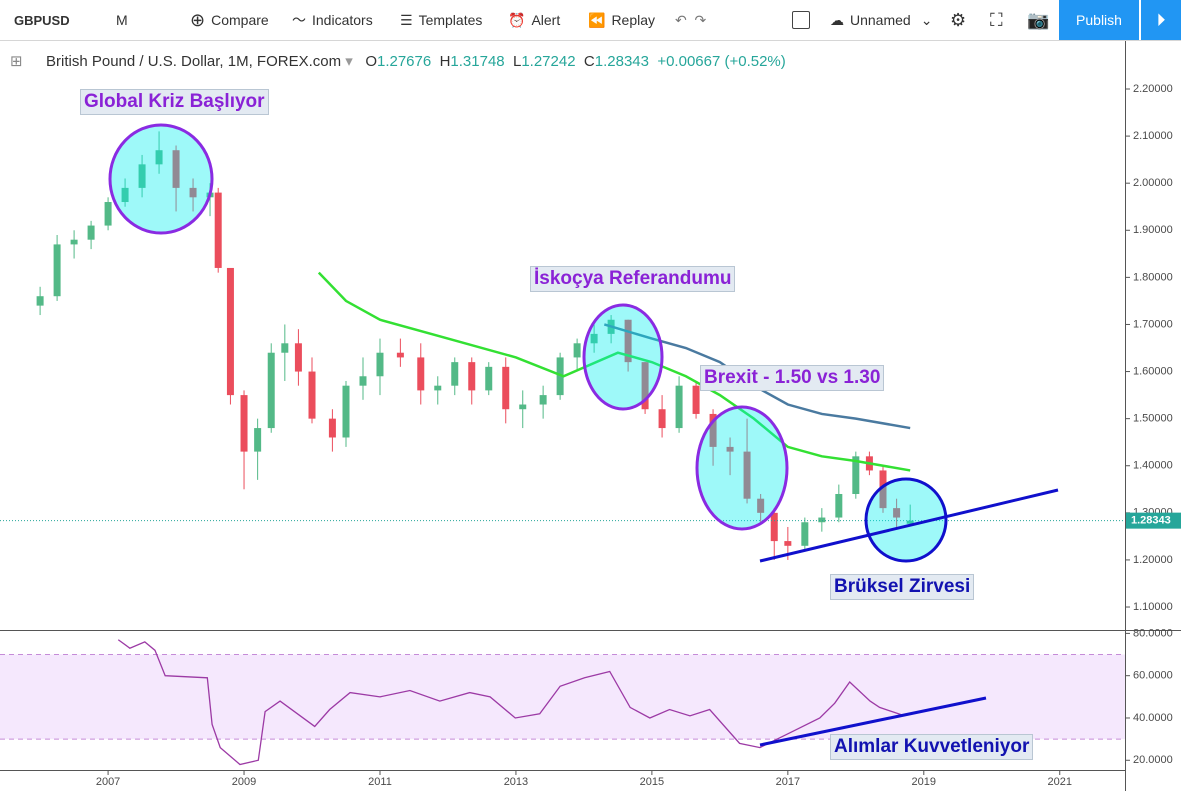  Describe the element at coordinates (548, 61) in the screenshot. I see `low-value: 1.27242` at that location.